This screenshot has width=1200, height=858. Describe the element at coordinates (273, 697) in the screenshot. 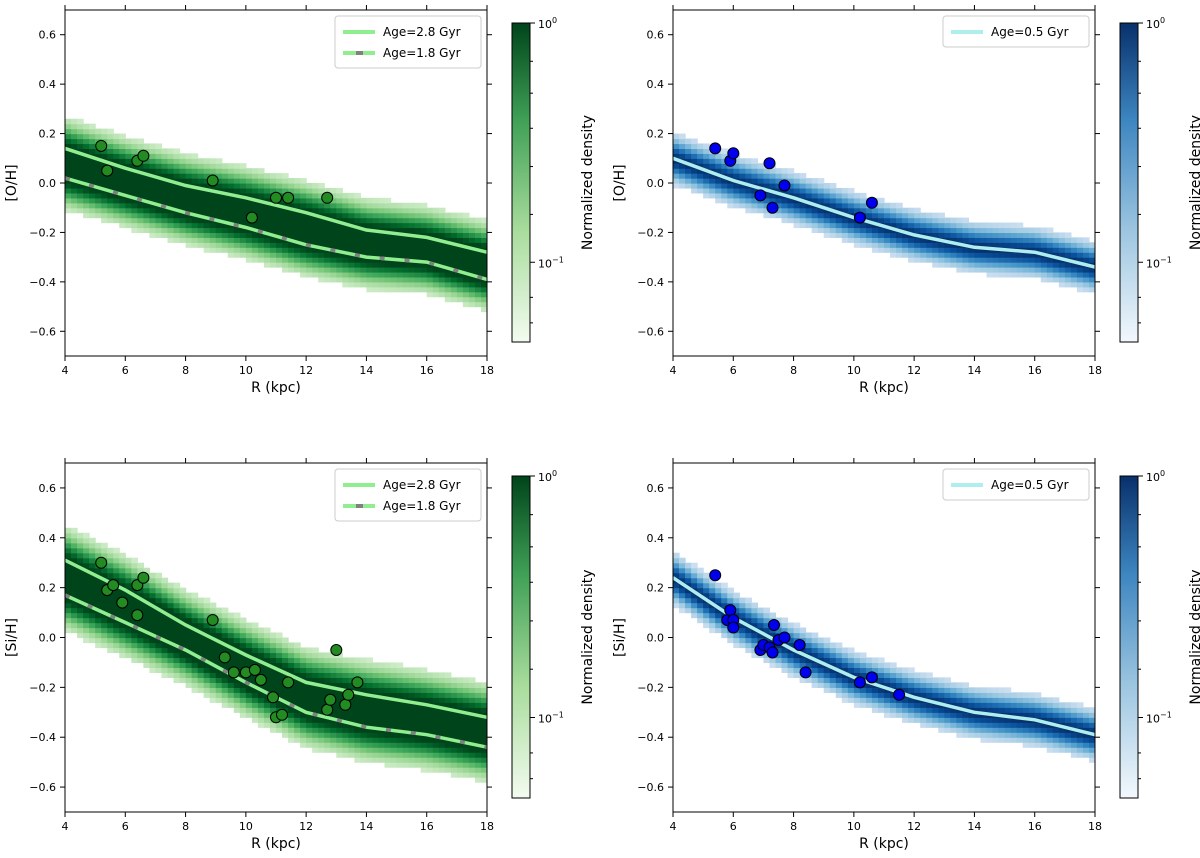

I see `data-point` at that location.